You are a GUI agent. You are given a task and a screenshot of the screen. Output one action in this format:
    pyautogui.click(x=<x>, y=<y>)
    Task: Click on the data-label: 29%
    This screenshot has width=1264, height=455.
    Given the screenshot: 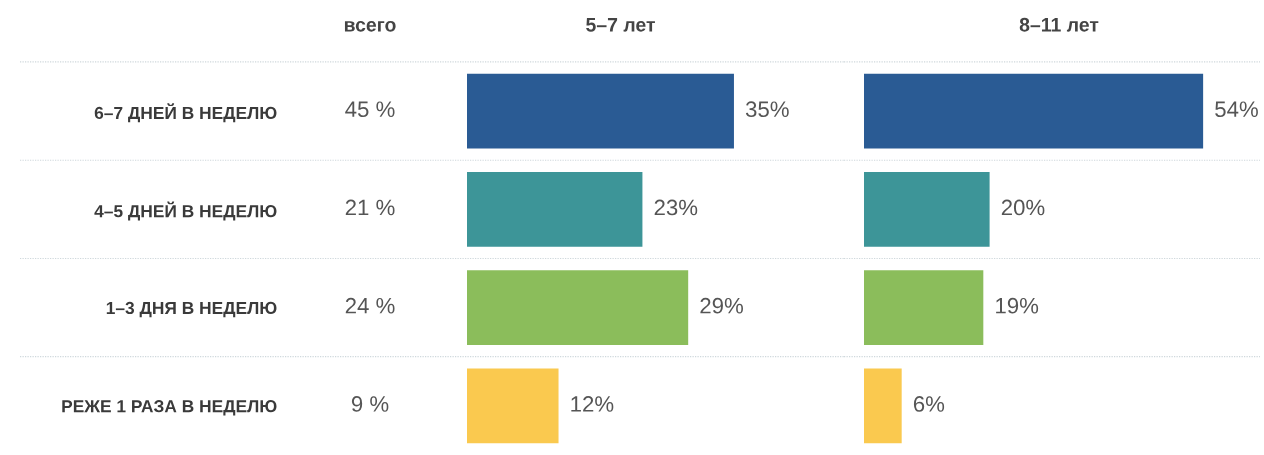 What is the action you would take?
    pyautogui.click(x=721, y=305)
    